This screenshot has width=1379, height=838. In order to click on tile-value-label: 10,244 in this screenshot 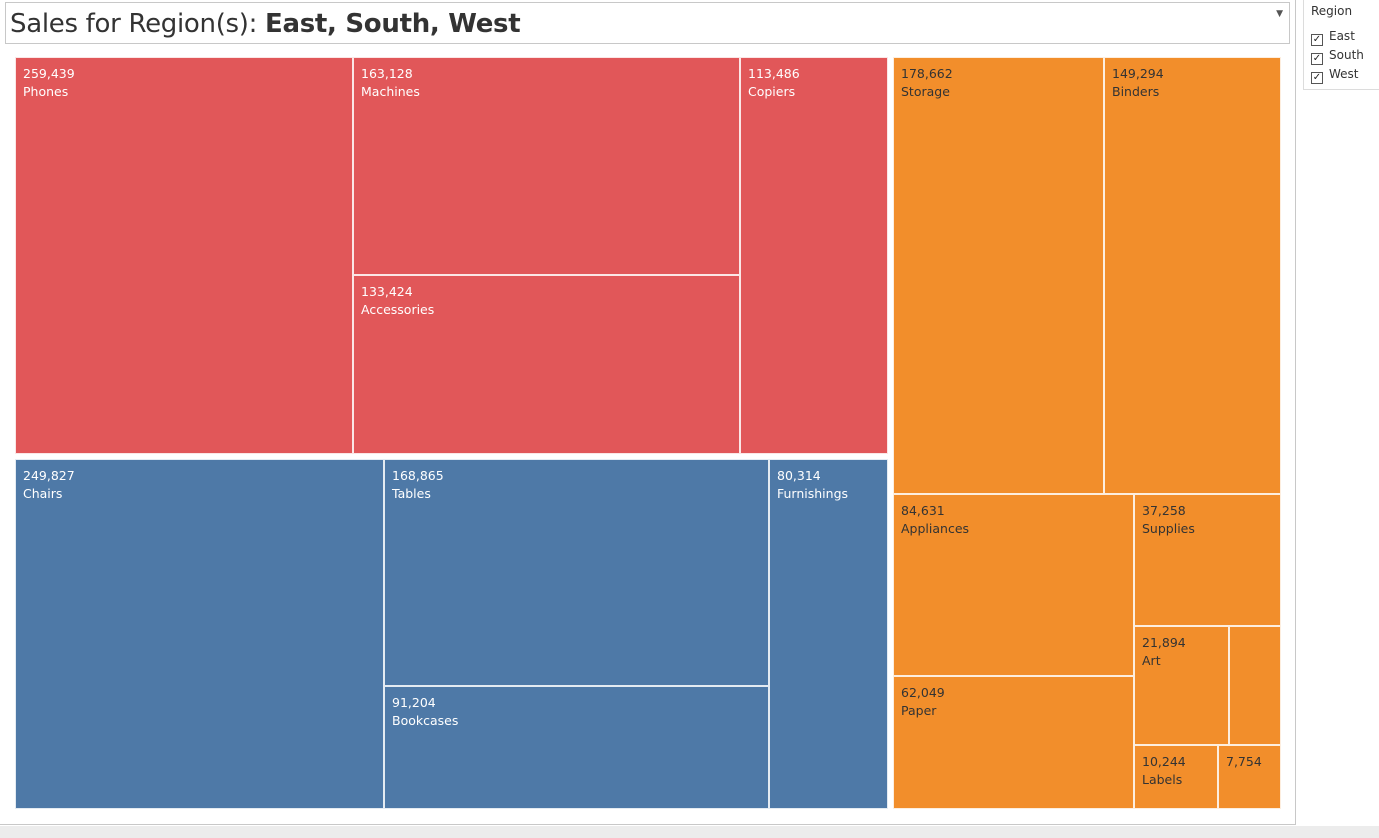, I will do `click(1164, 761)`.